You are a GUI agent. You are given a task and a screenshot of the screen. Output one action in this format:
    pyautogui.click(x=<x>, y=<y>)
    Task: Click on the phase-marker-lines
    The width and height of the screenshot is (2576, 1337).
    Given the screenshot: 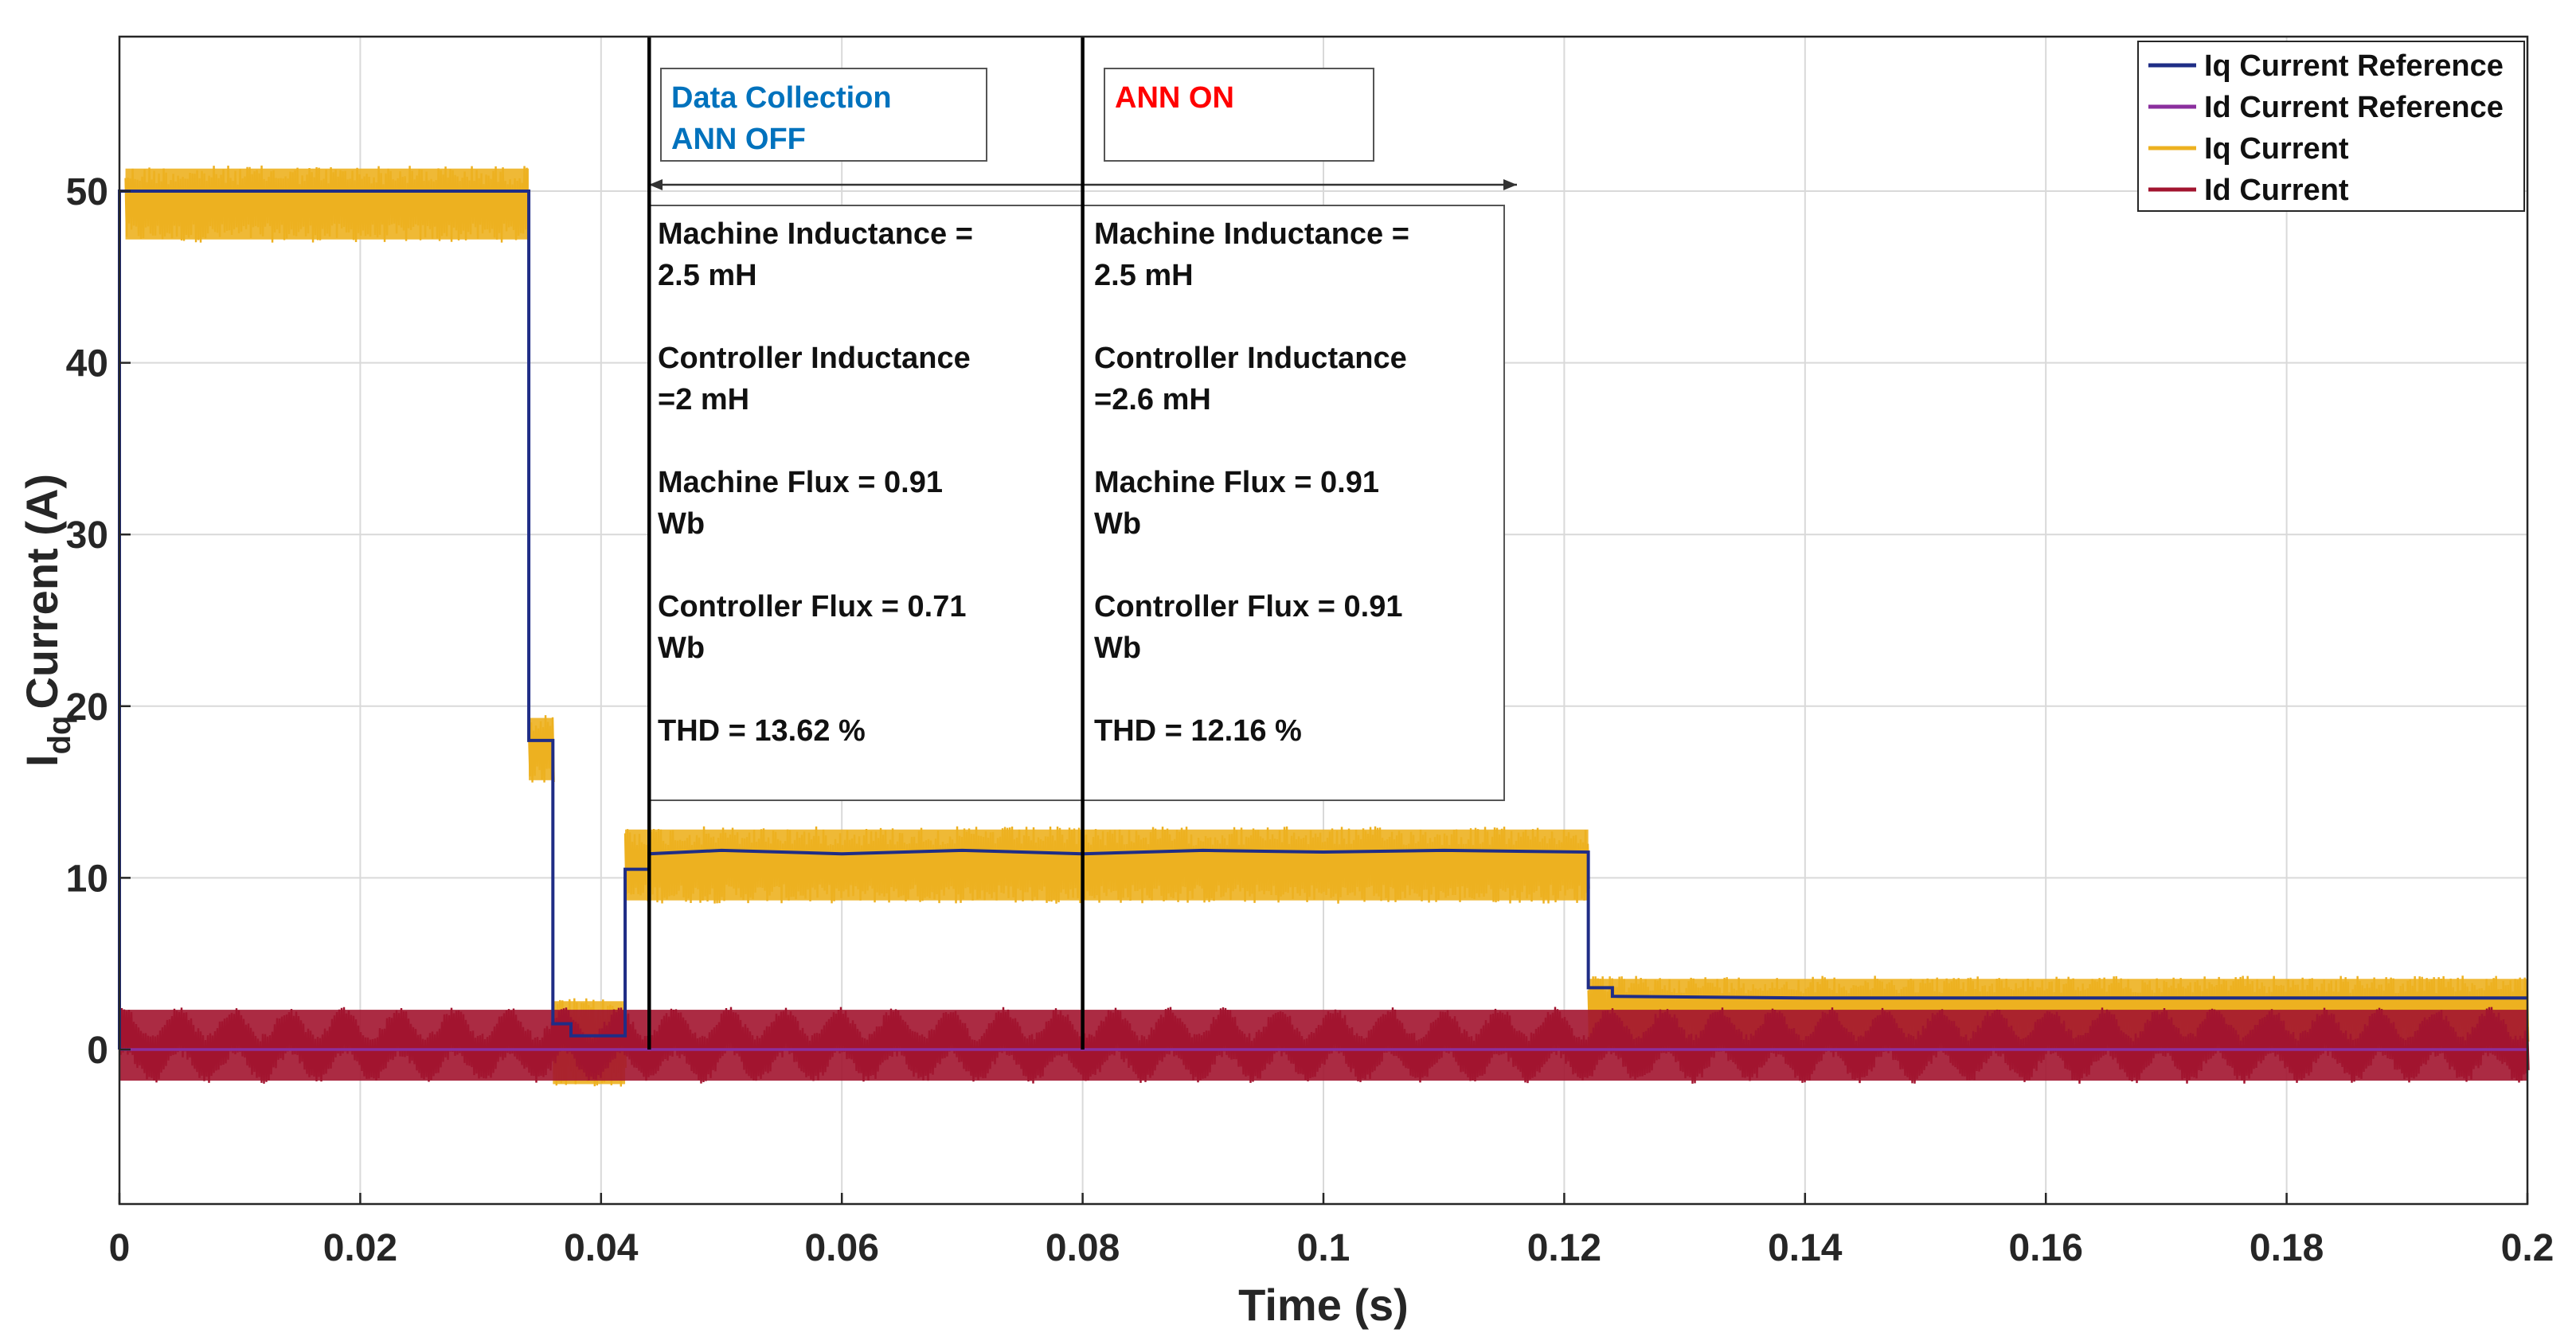 What is the action you would take?
    pyautogui.click(x=866, y=543)
    